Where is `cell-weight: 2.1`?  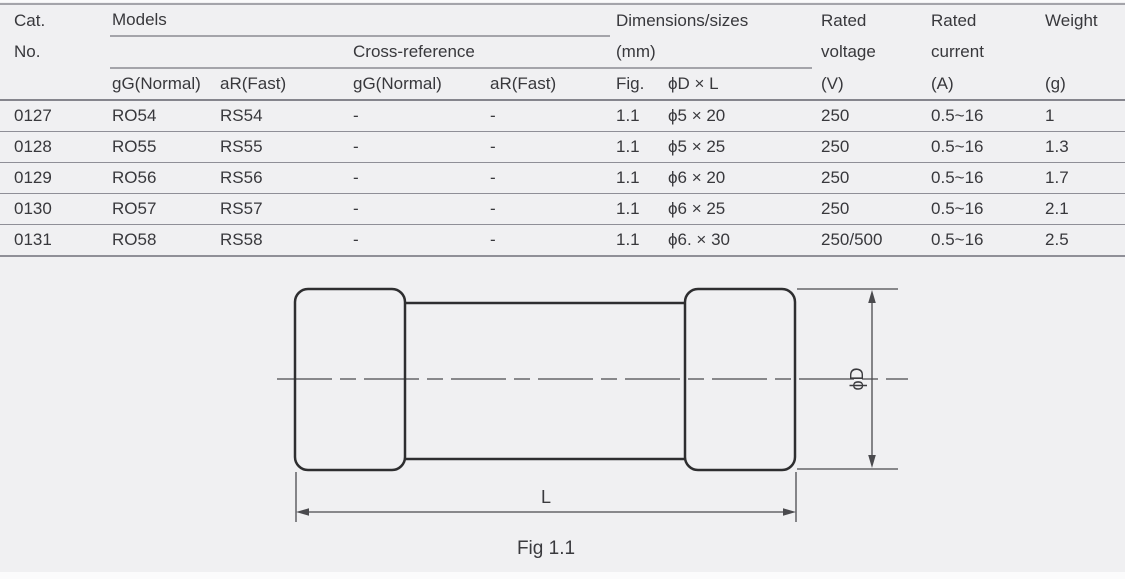 cell-weight: 2.1 is located at coordinates (1079, 209).